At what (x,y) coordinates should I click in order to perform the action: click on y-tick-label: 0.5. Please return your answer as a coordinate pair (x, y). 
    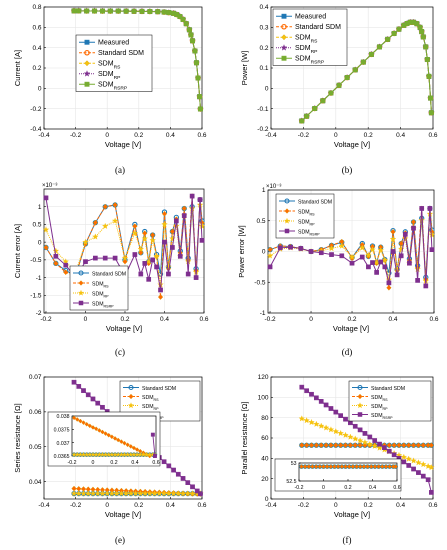
    Looking at the image, I should click on (36, 225).